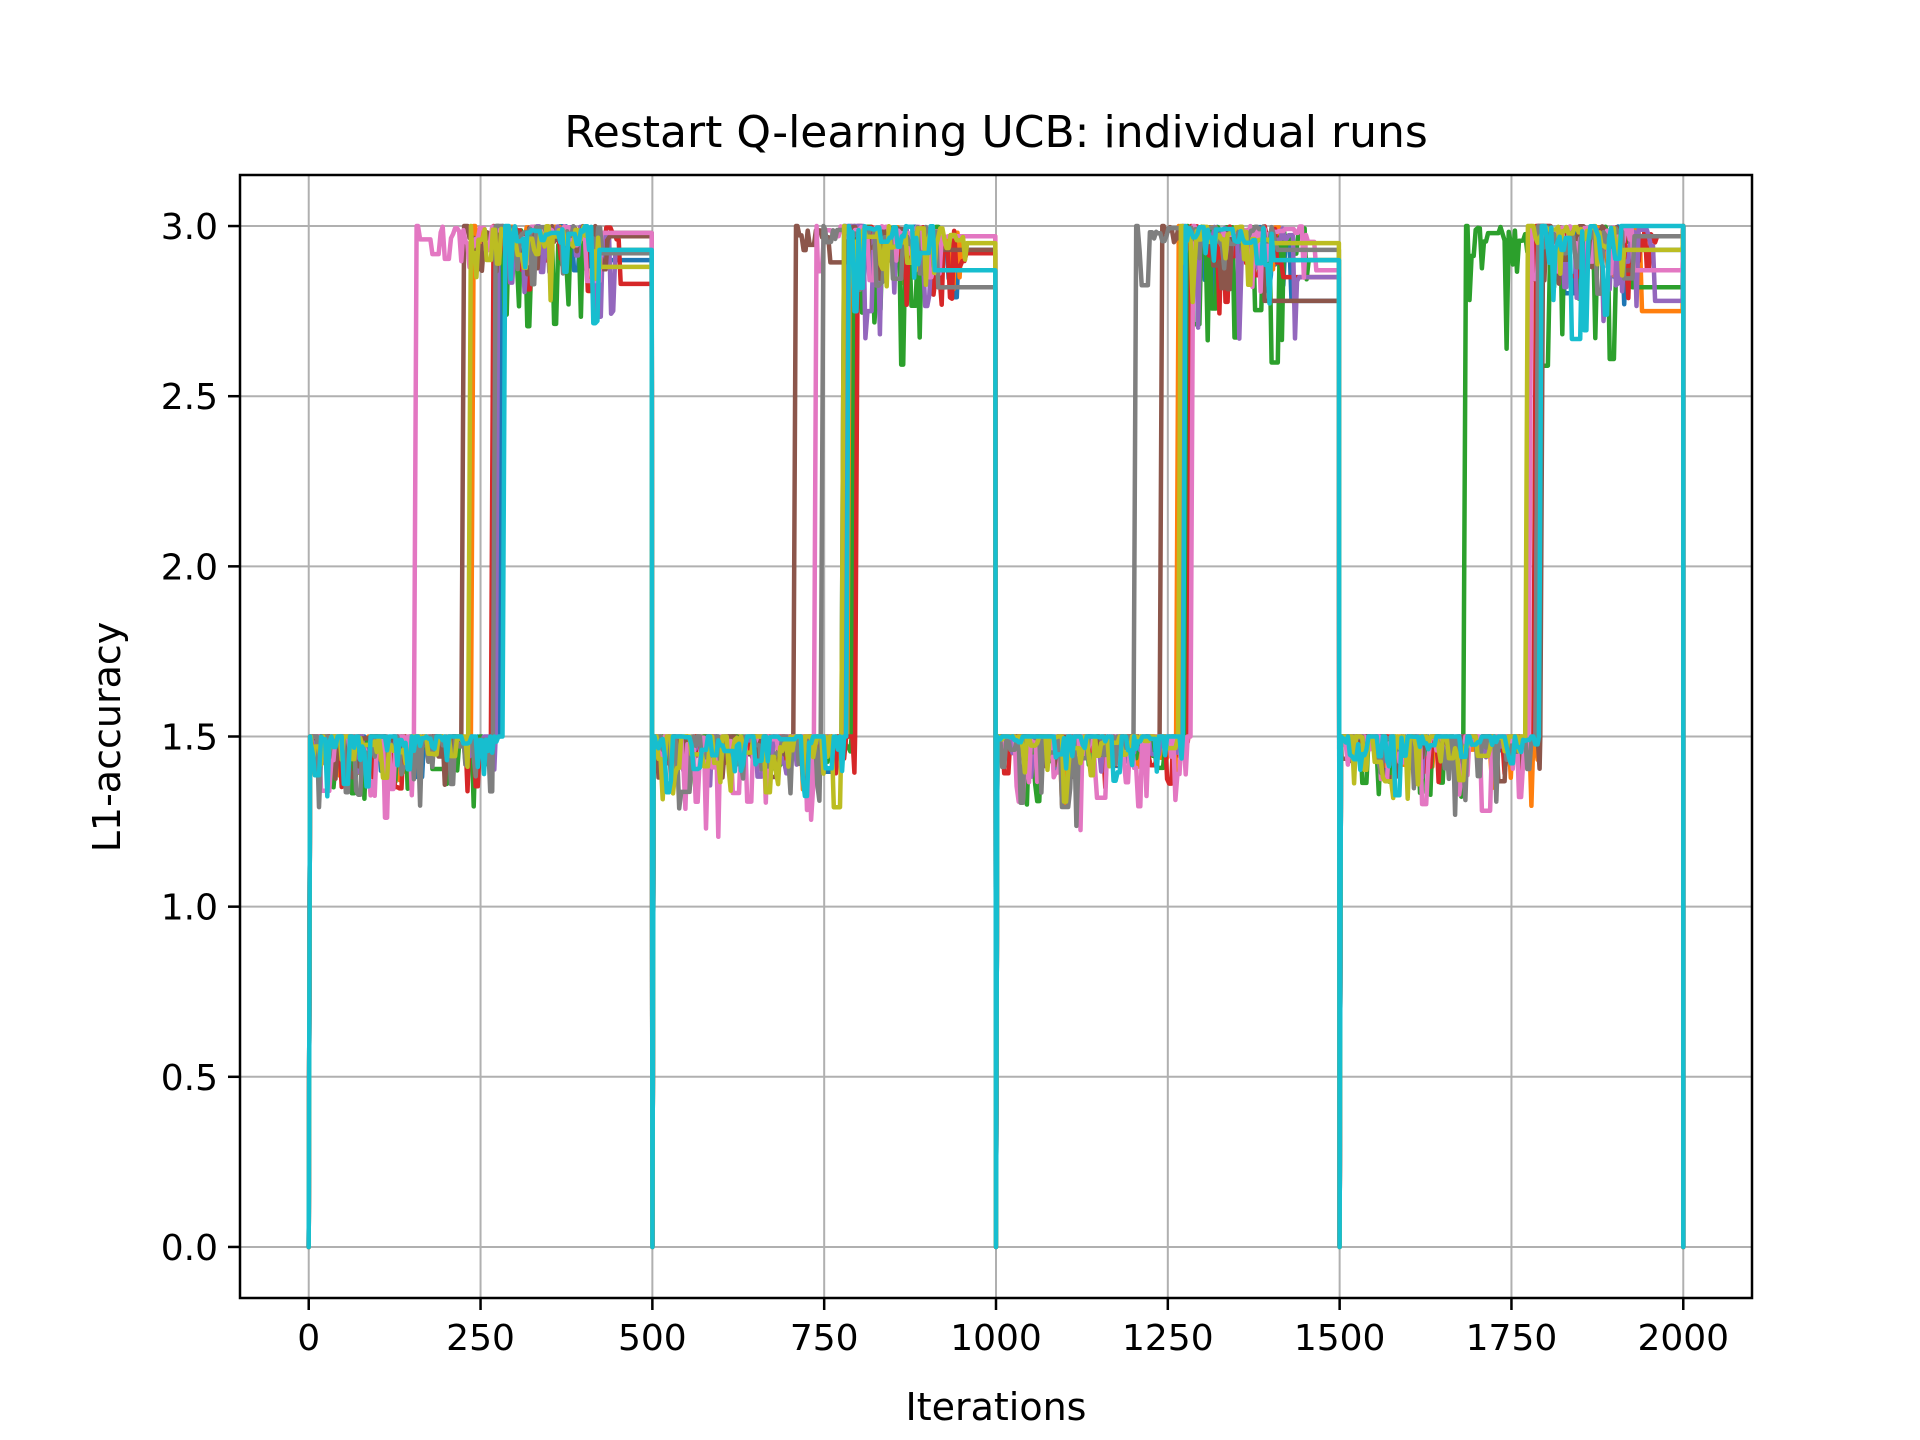 This screenshot has height=1440, width=1920. I want to click on x-tick-label: 500, so click(652, 1338).